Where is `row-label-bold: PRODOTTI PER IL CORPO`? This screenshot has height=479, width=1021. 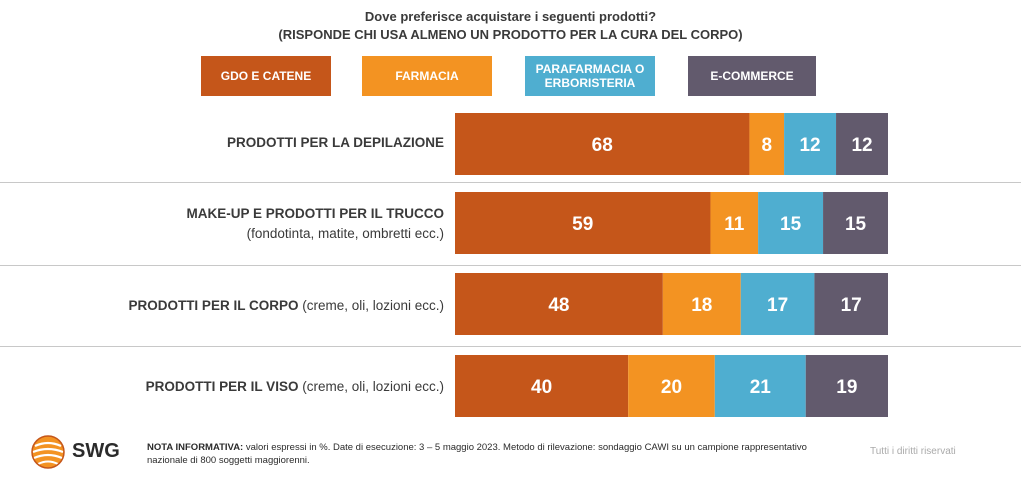 row-label-bold: PRODOTTI PER IL CORPO is located at coordinates (213, 305).